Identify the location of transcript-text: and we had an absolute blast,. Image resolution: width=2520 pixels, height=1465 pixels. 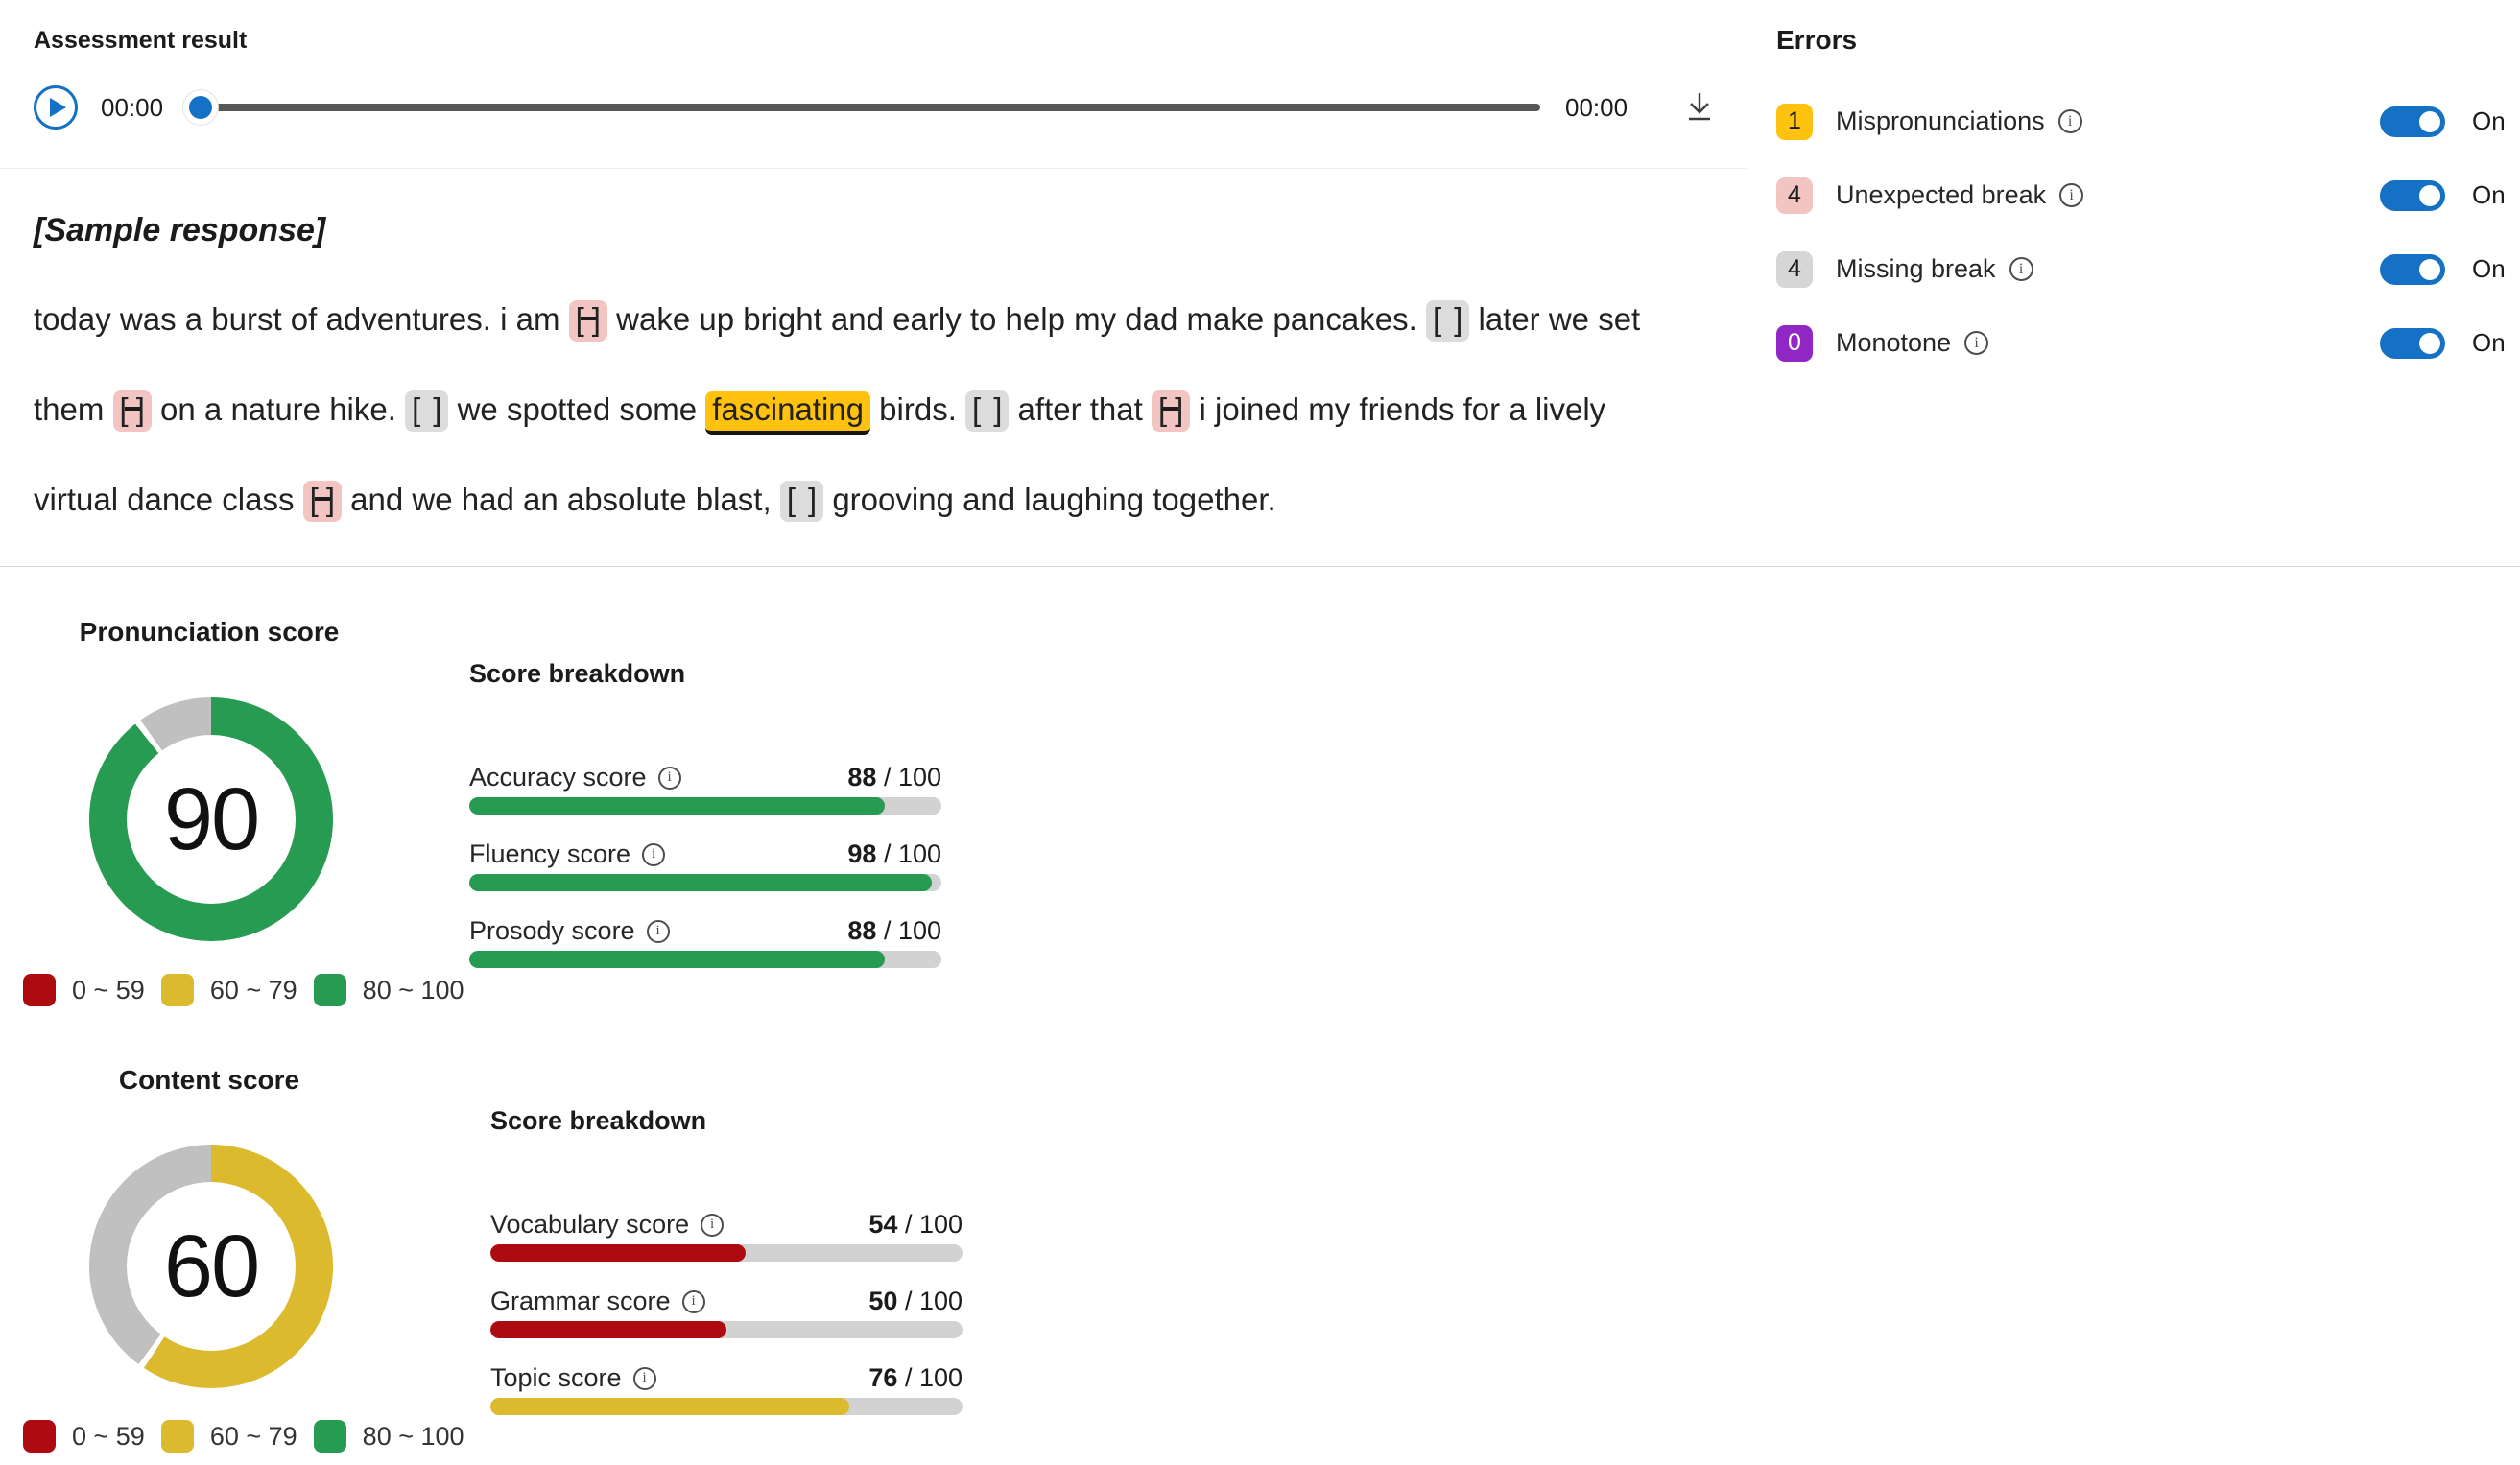
(560, 500).